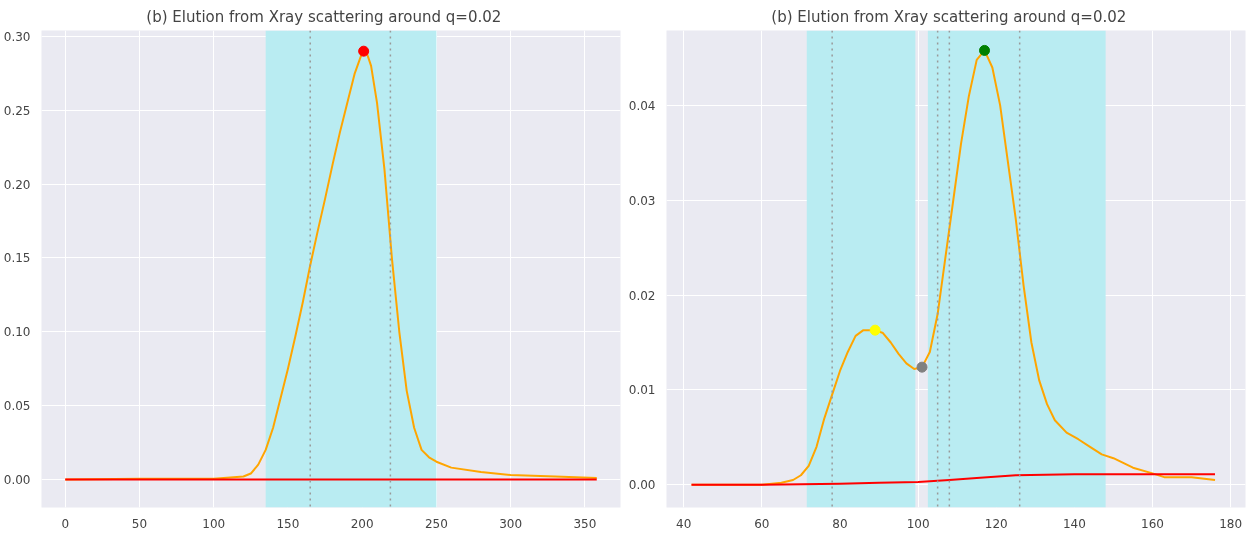 The width and height of the screenshot is (1254, 539). What do you see at coordinates (996, 523) in the screenshot?
I see `x-tick-label: 120` at bounding box center [996, 523].